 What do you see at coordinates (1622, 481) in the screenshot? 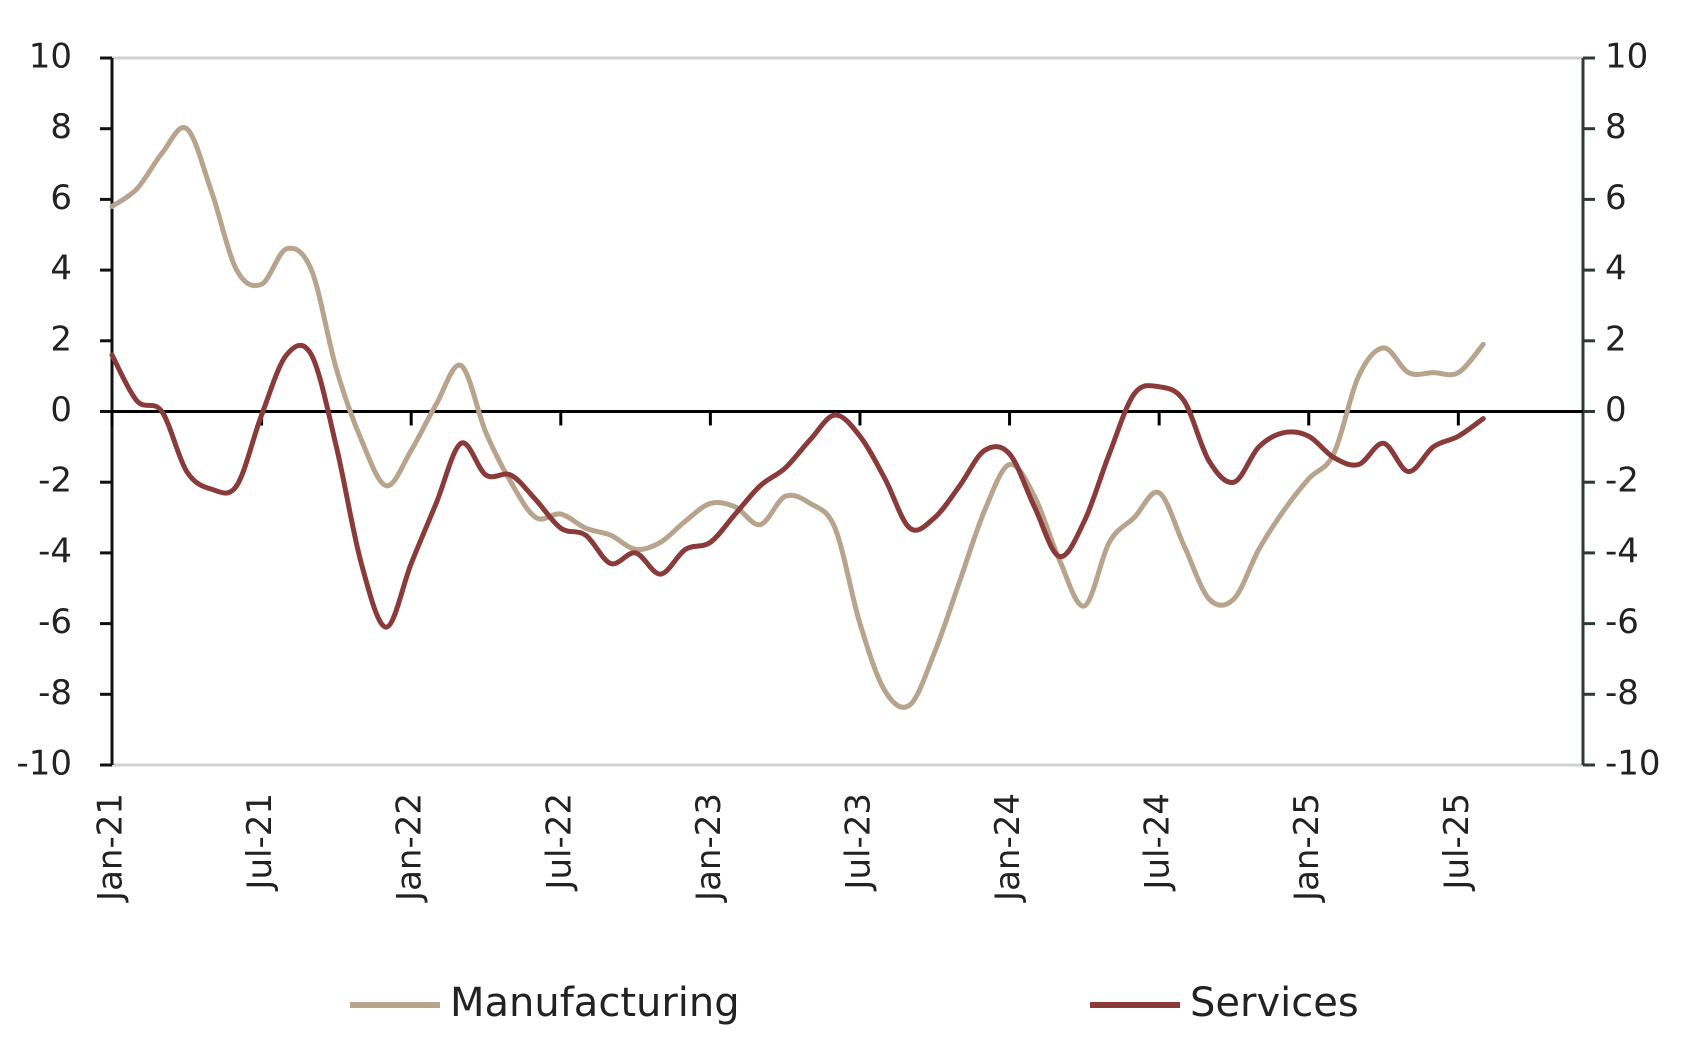
I see `y2-tick-label: -2` at bounding box center [1622, 481].